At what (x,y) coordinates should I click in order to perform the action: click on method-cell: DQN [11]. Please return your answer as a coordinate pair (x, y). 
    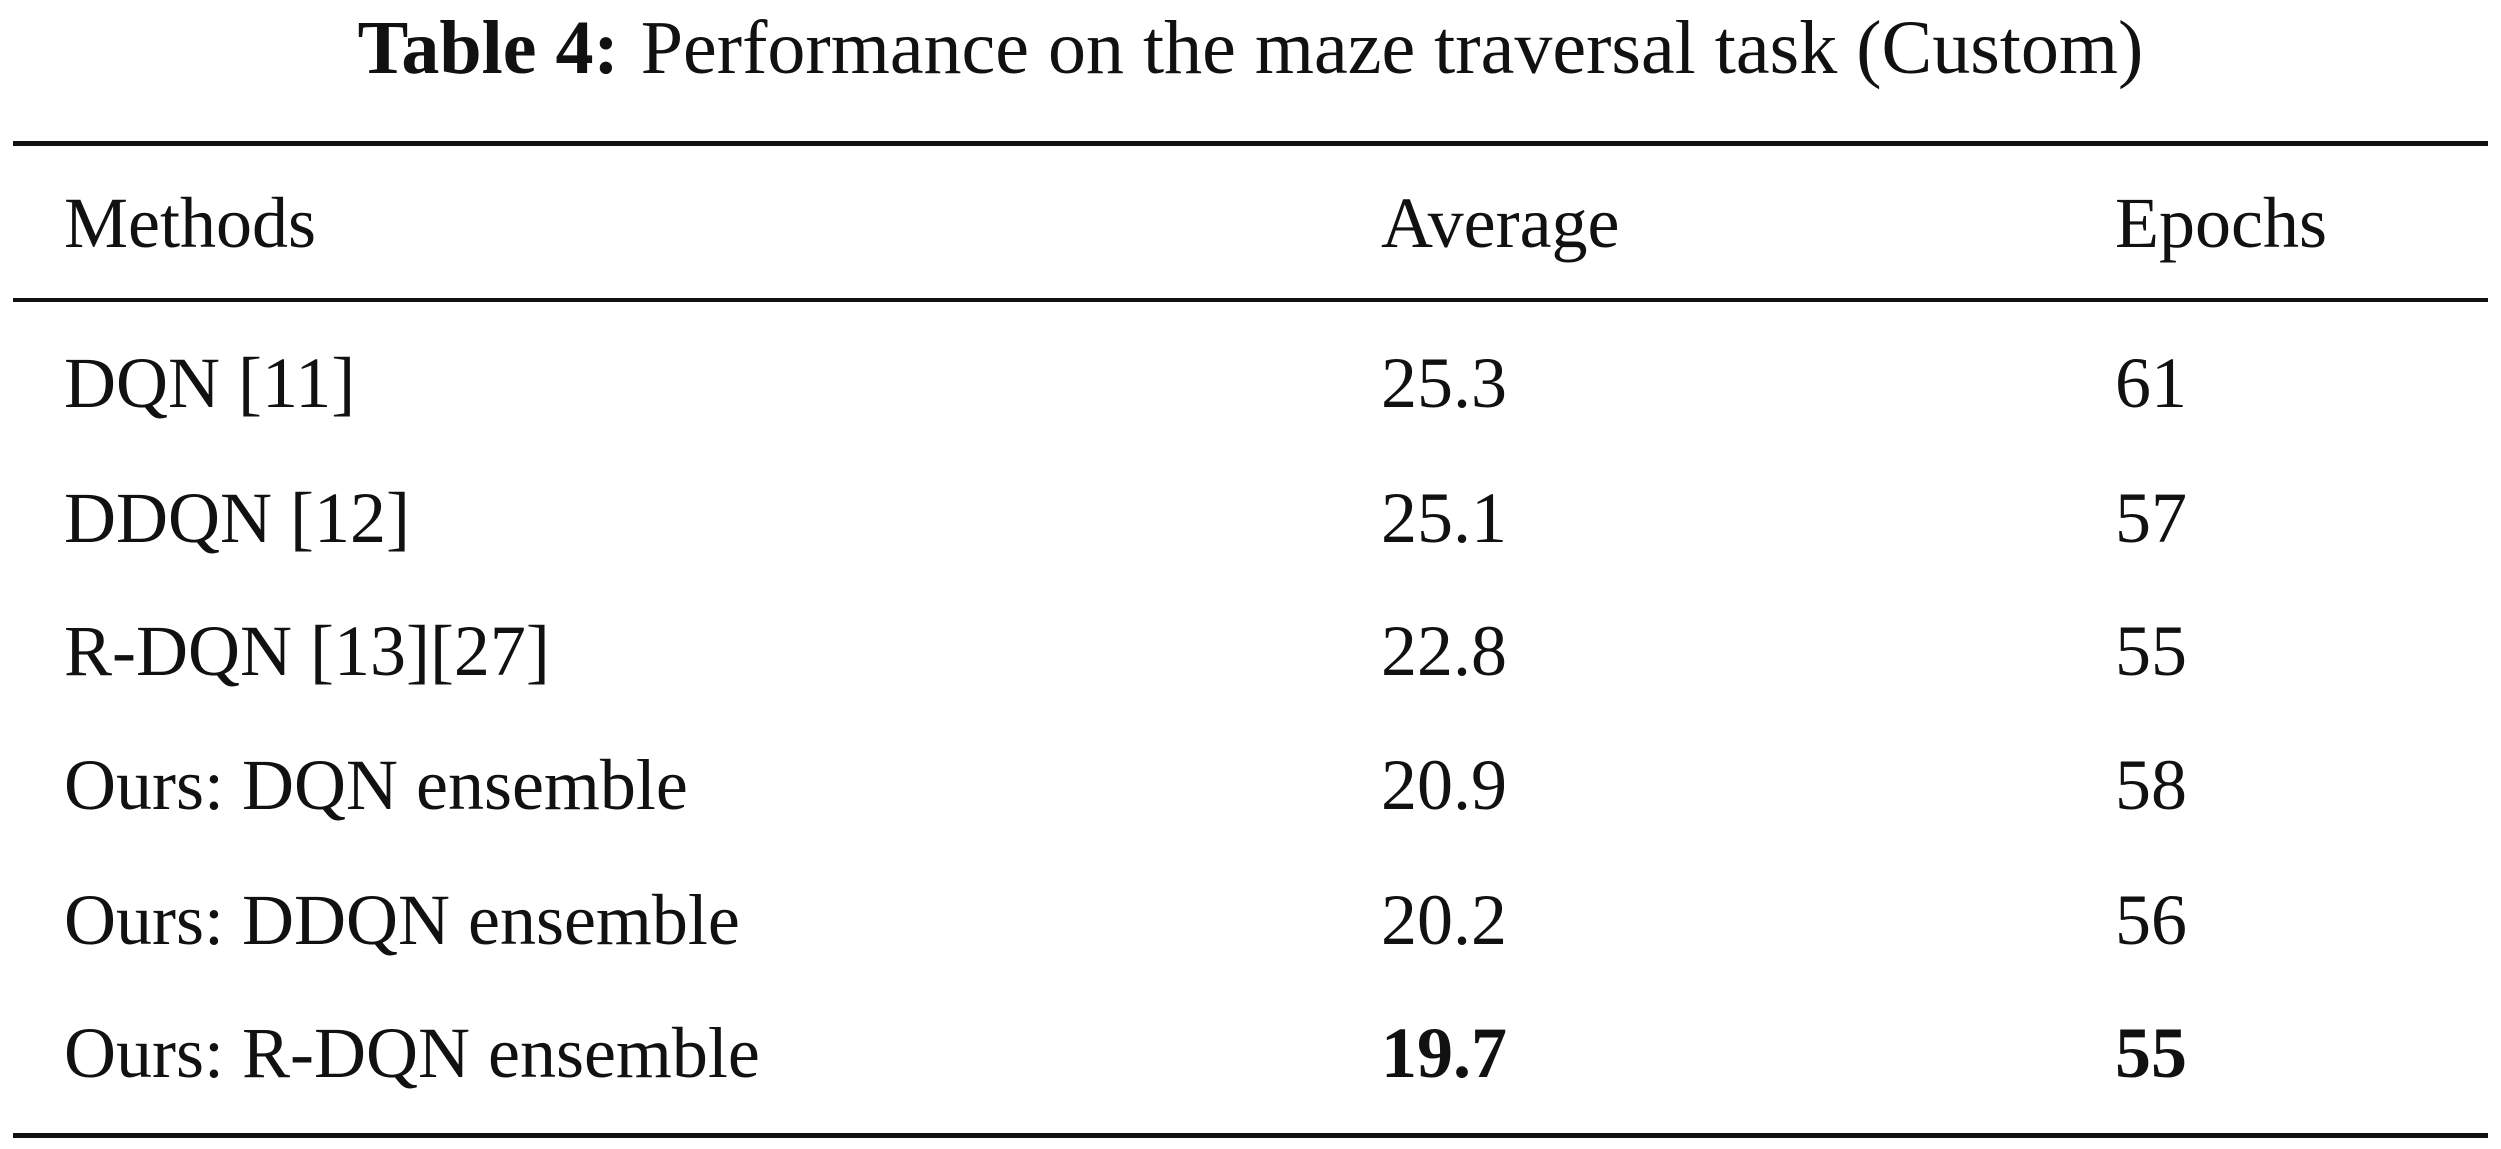
    Looking at the image, I should click on (210, 383).